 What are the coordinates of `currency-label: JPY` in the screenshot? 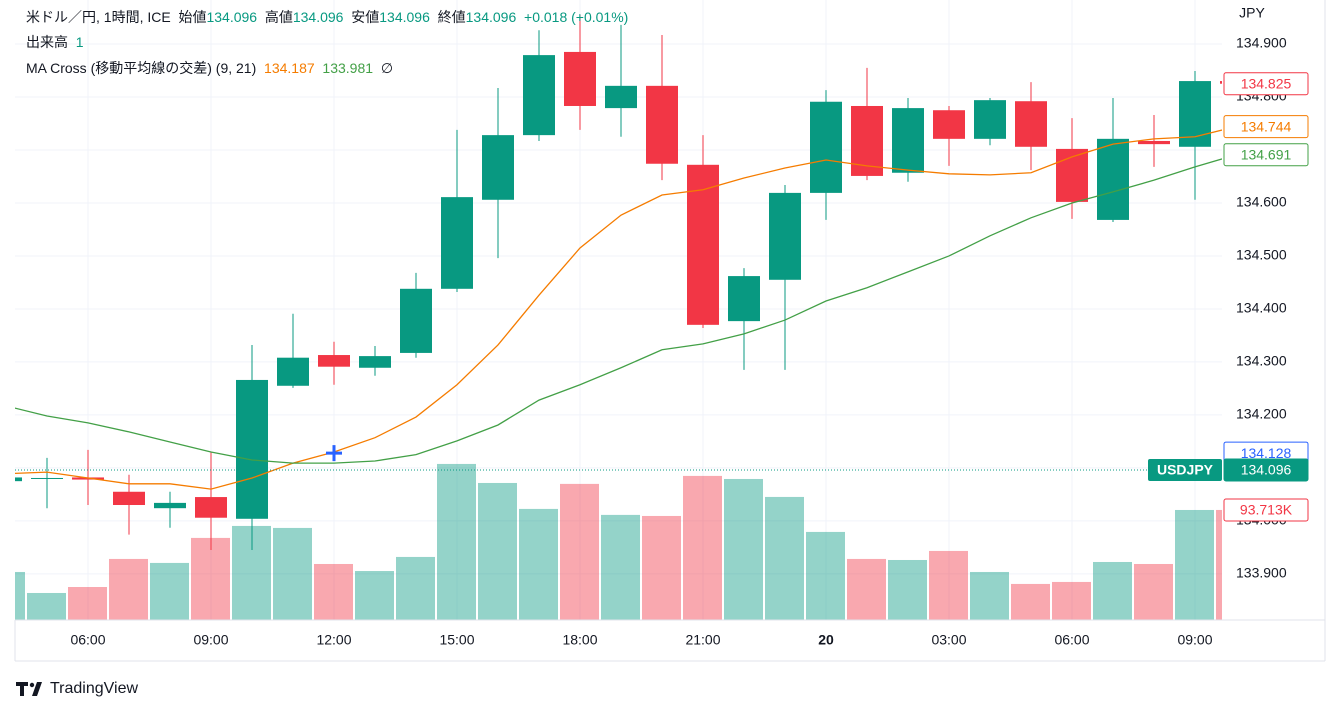 It's located at (1252, 13).